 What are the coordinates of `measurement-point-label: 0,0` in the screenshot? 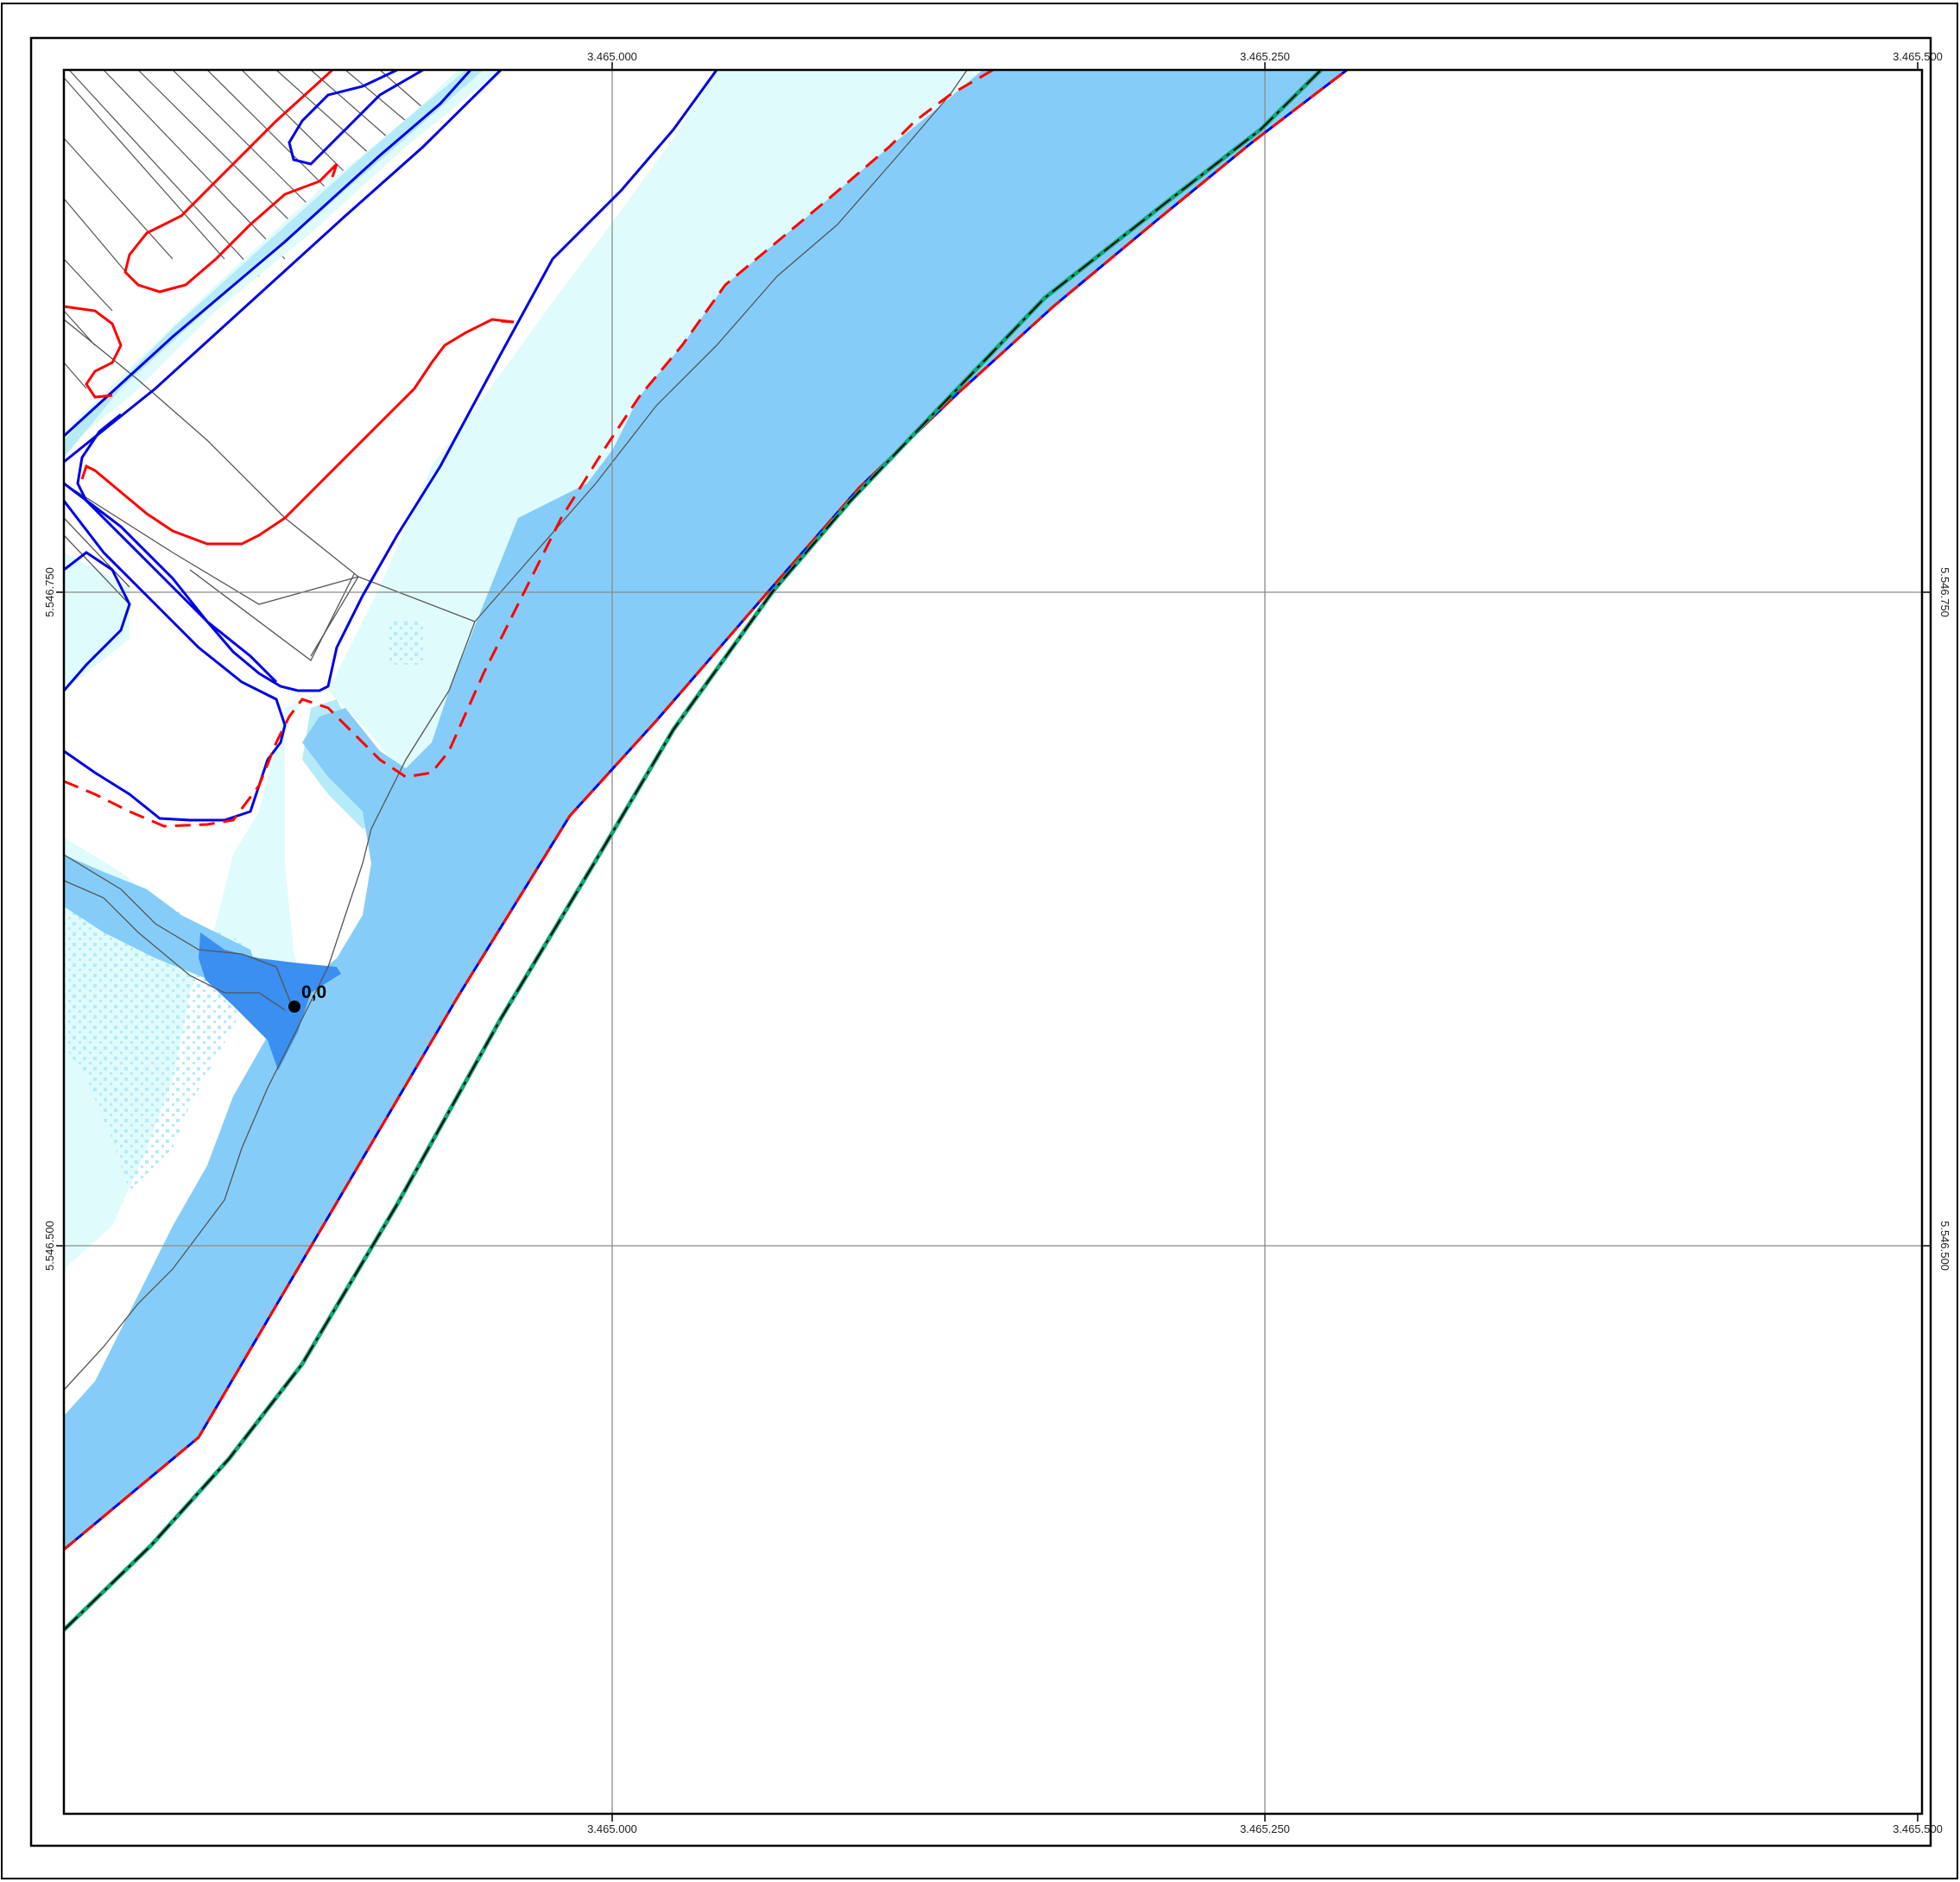 It's located at (313, 992).